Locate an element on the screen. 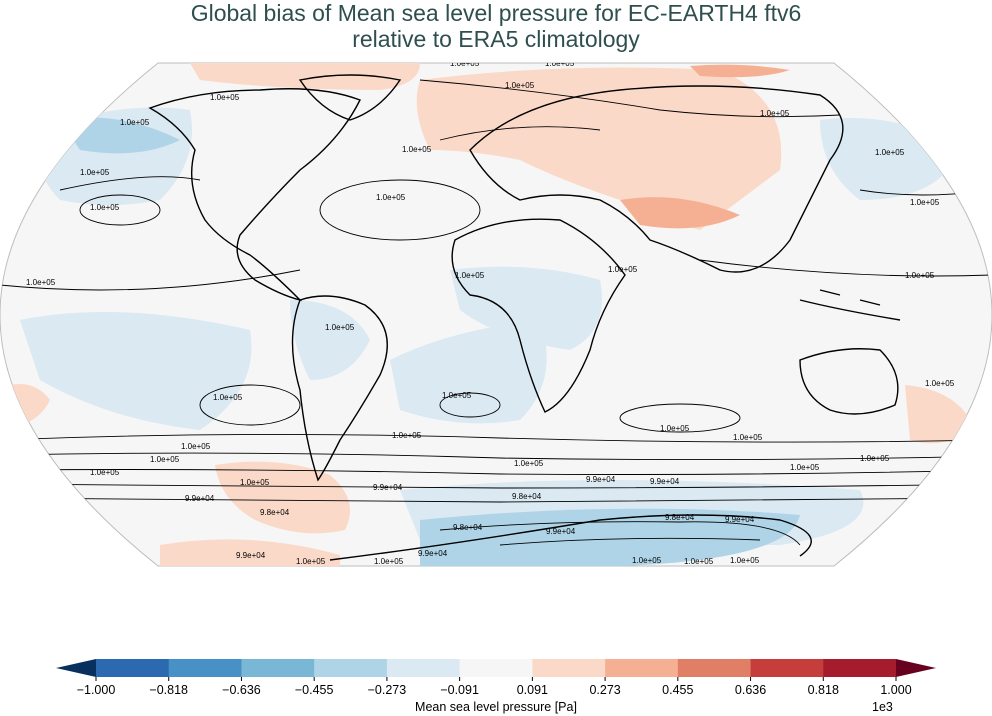 This screenshot has width=992, height=716. colorbar-label: Mean sea level pressure [Pa] is located at coordinates (496, 707).